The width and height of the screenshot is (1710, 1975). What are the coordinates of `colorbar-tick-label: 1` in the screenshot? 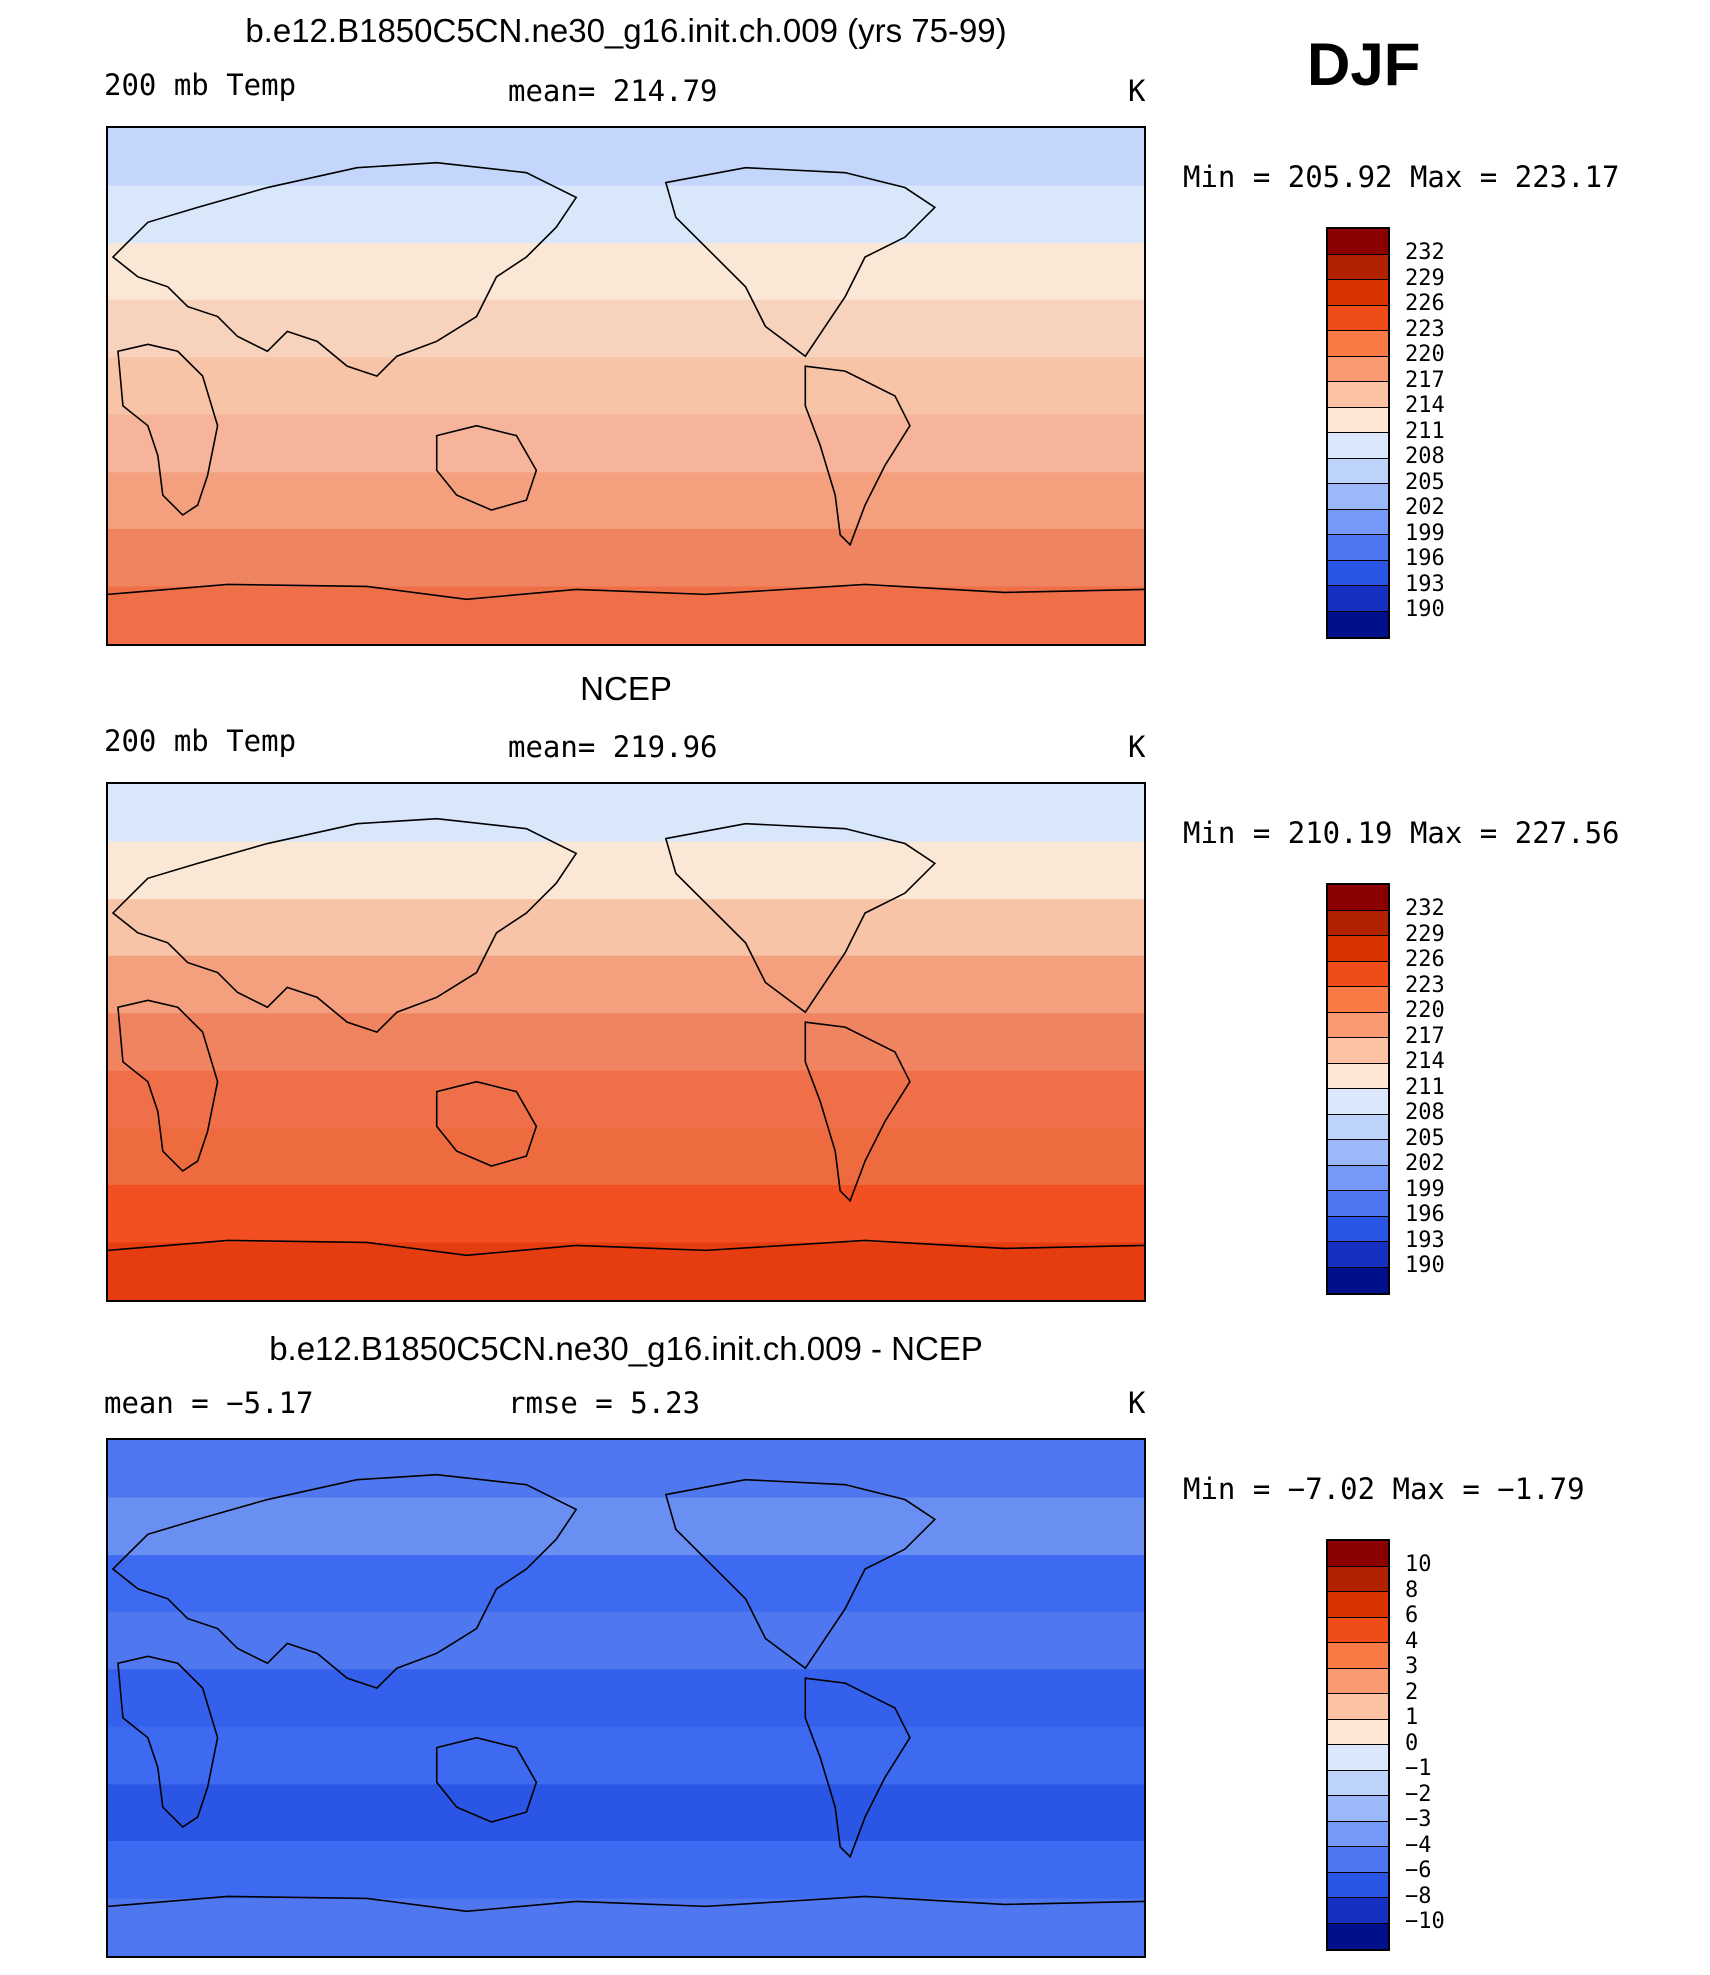 It's located at (1412, 1717).